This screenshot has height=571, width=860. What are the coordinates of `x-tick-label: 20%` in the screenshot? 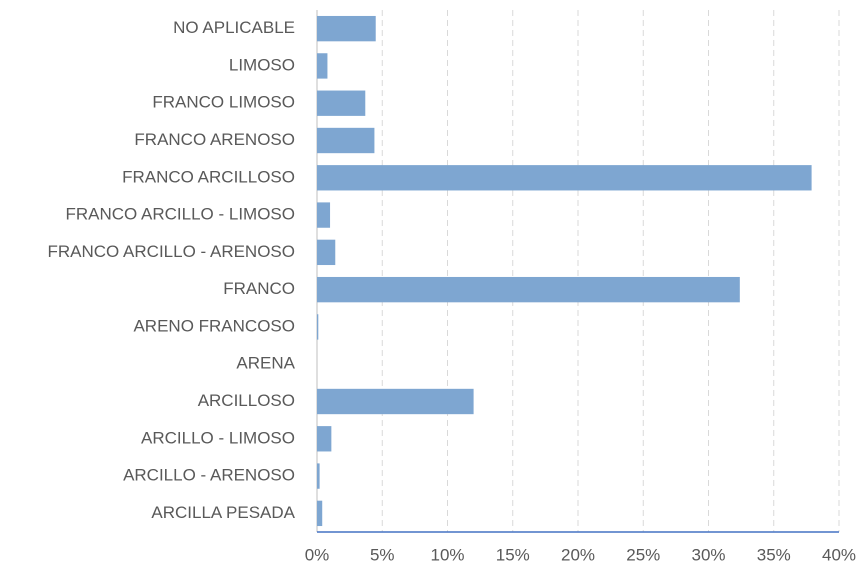 It's located at (578, 554).